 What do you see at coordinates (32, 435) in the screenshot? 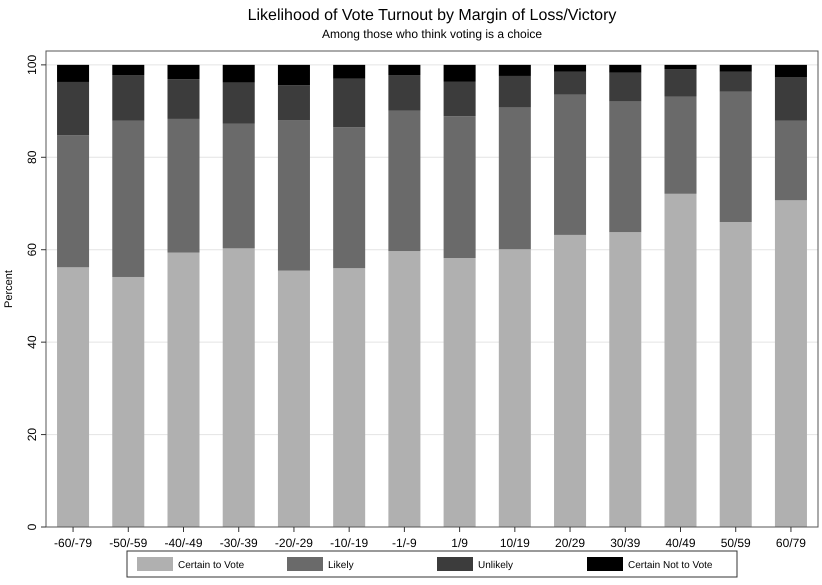
I see `y-tick-label: 20` at bounding box center [32, 435].